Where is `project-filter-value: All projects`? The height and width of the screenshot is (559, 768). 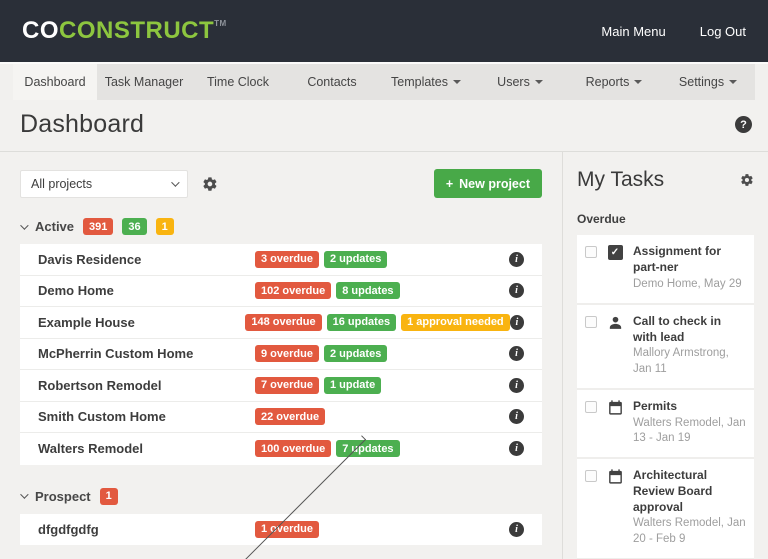
project-filter-value: All projects is located at coordinates (62, 183).